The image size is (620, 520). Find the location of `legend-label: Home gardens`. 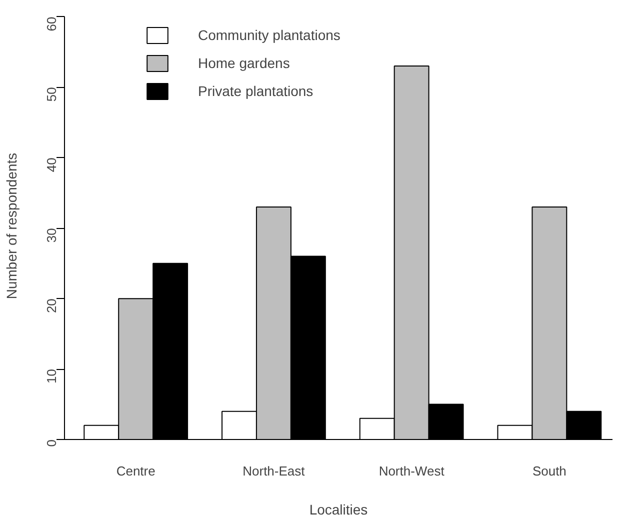

legend-label: Home gardens is located at coordinates (244, 63).